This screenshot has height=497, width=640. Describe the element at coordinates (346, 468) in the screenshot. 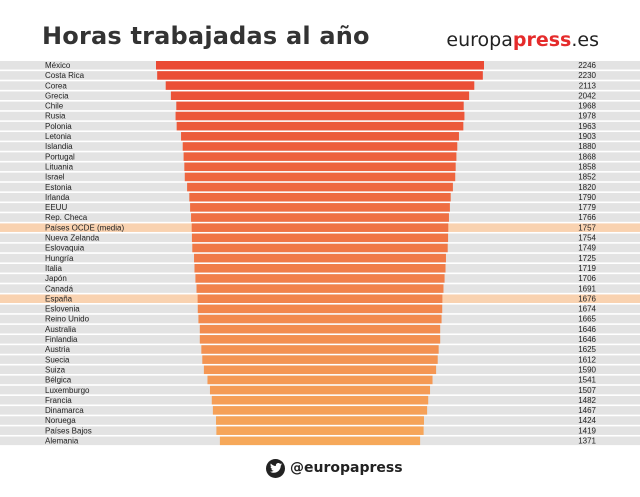

I see `twitter-handle: @europapress` at that location.